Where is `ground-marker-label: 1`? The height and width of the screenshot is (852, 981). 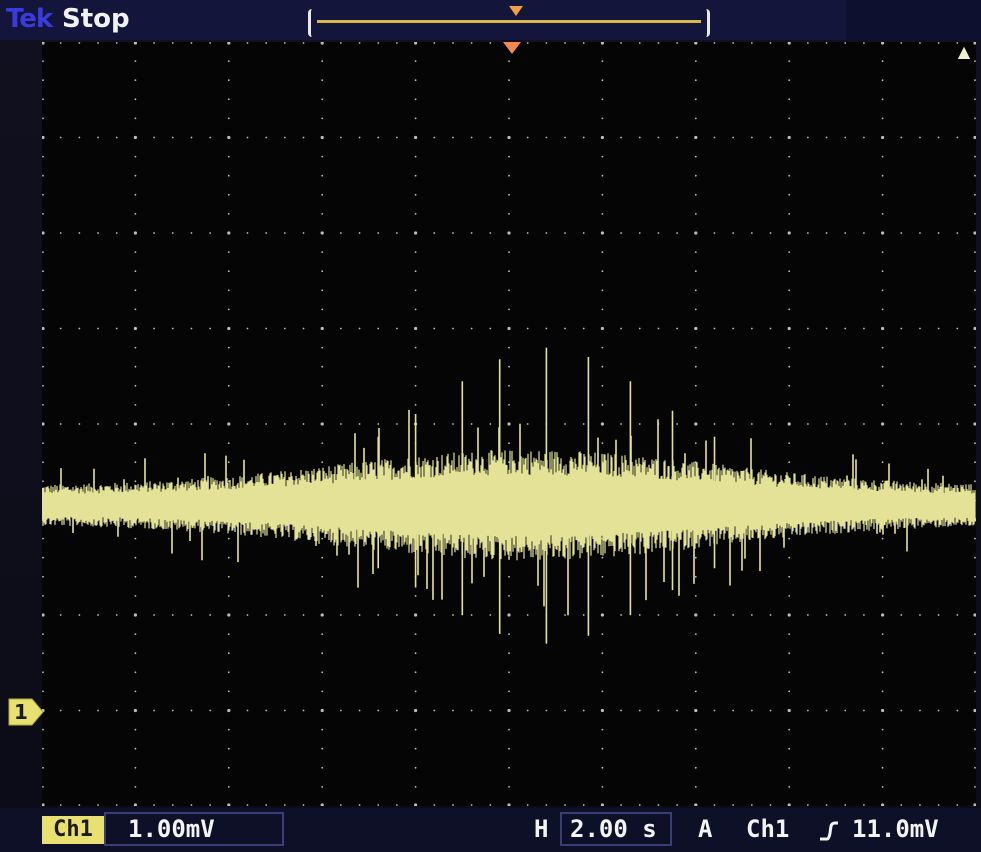 ground-marker-label: 1 is located at coordinates (21, 712).